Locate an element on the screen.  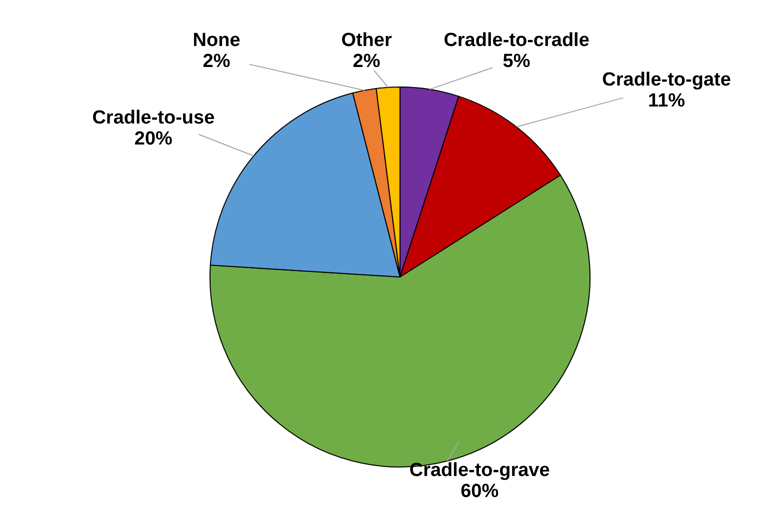
slice-label: Cradle-to-cradle is located at coordinates (517, 40).